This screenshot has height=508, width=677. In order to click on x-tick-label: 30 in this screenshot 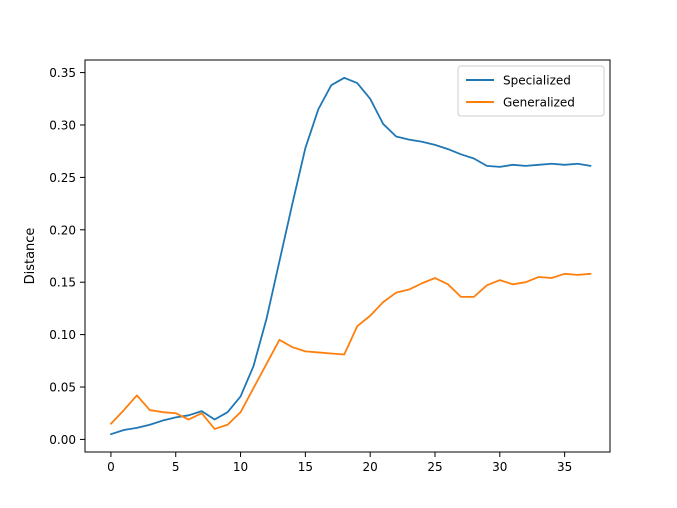, I will do `click(499, 467)`.